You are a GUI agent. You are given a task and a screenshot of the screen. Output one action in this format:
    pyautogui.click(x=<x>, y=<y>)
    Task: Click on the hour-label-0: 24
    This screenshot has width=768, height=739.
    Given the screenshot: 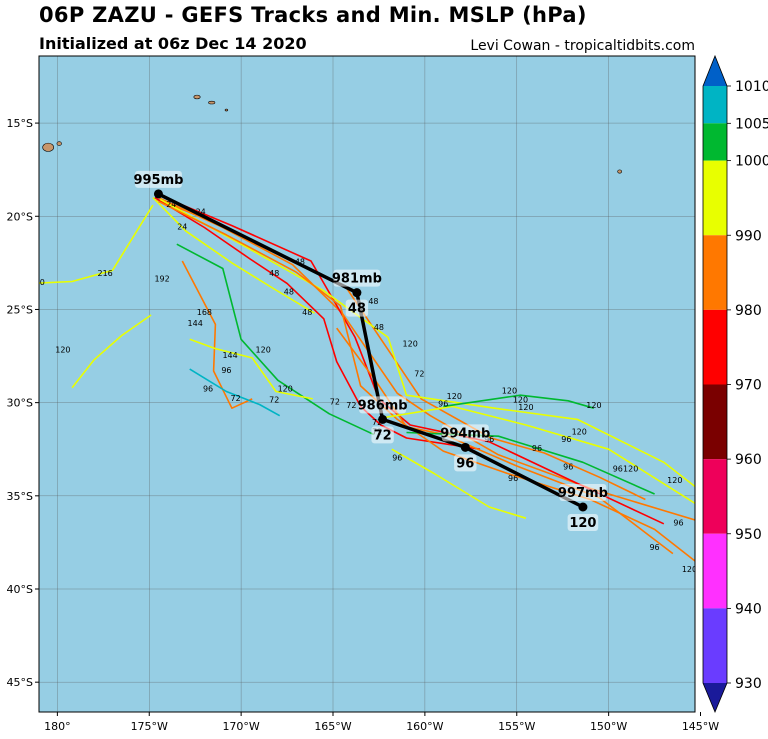 What is the action you would take?
    pyautogui.click(x=171, y=204)
    